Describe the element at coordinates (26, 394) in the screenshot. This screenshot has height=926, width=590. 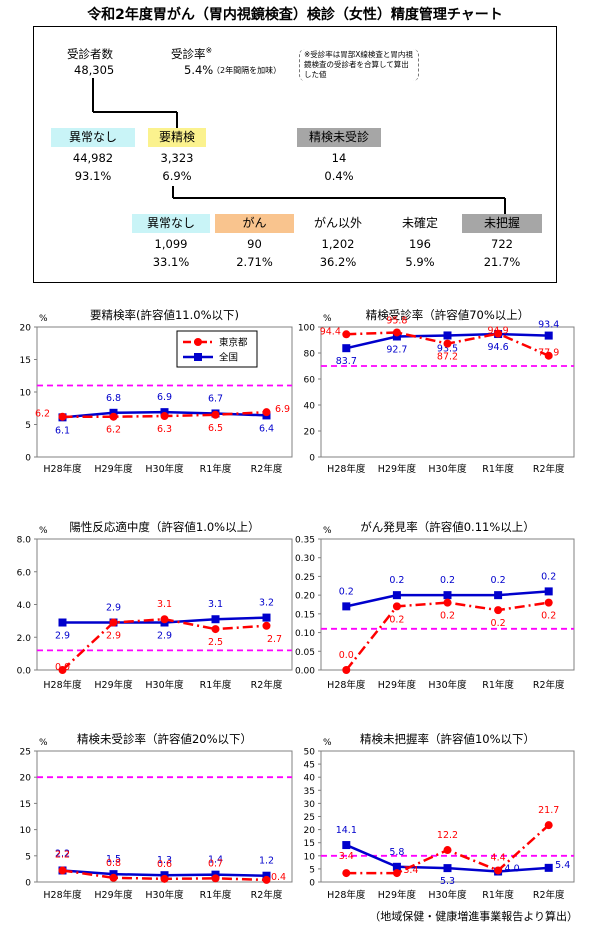
I see `y-tick-label: 10` at that location.